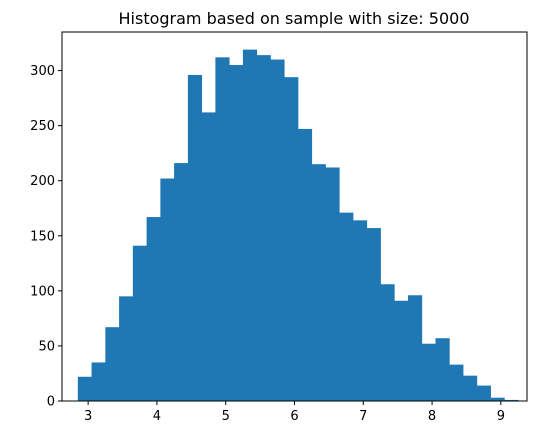  I want to click on y-tick-label: 200, so click(42, 181).